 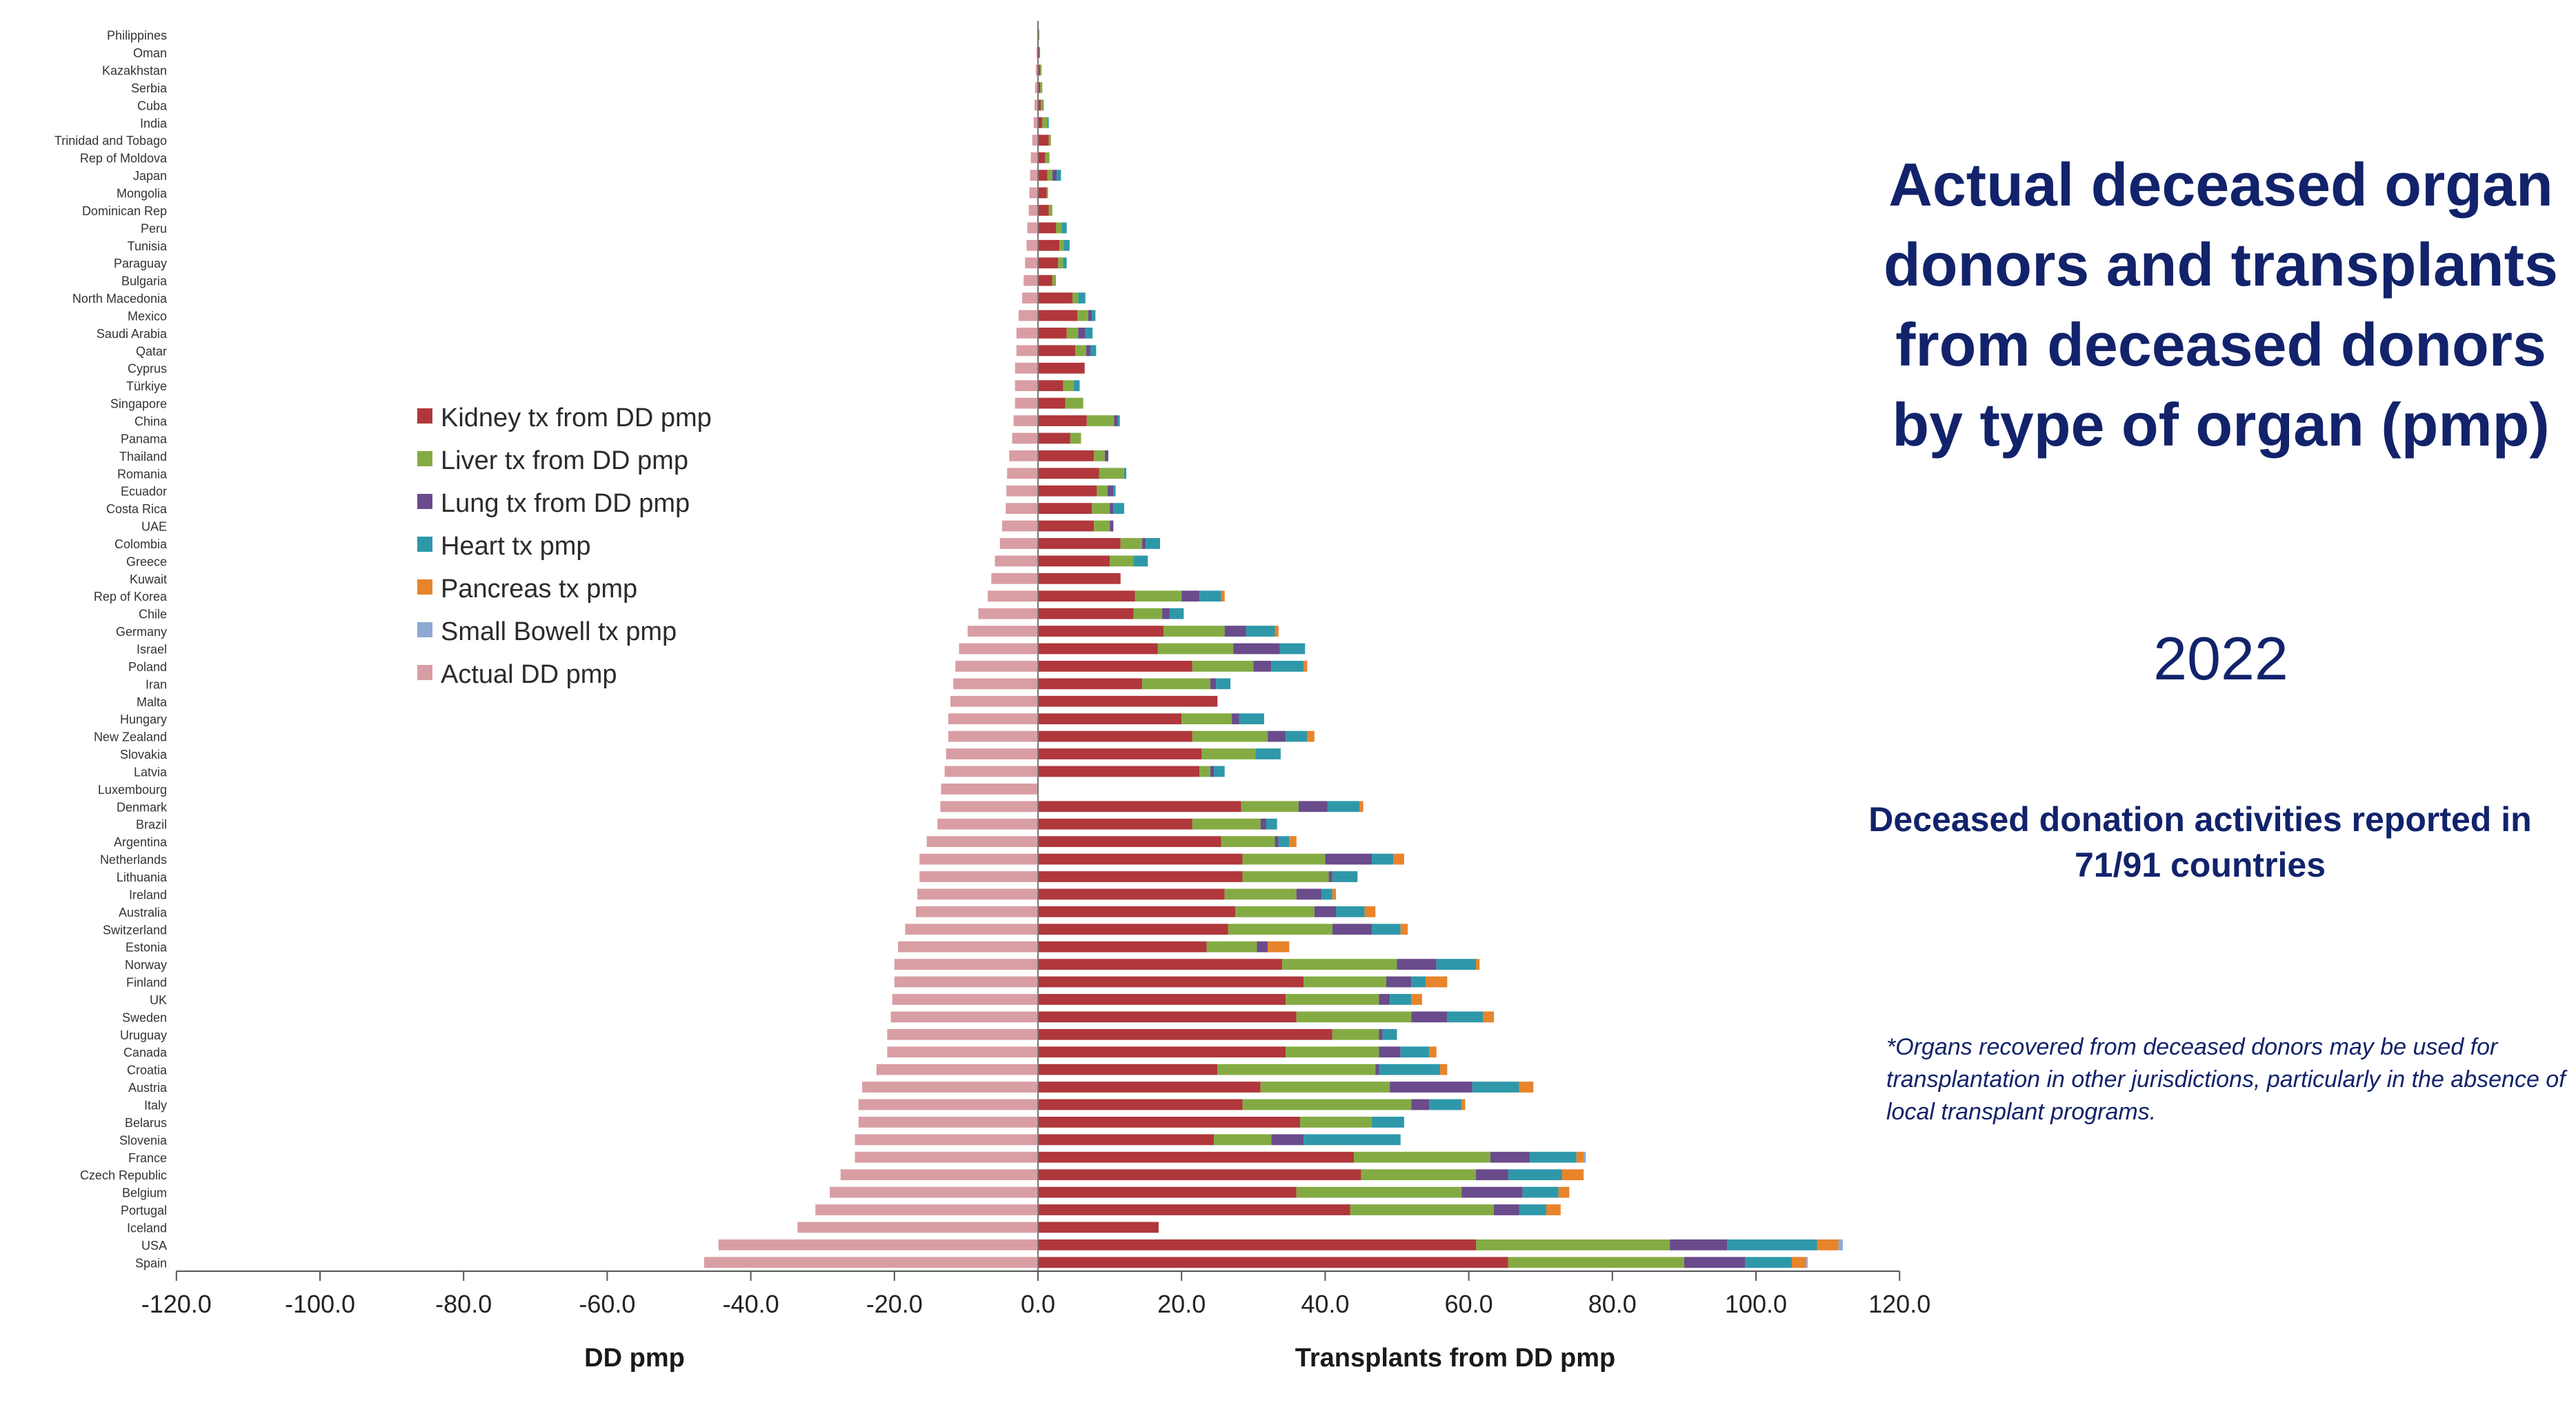 What do you see at coordinates (154, 527) in the screenshot?
I see `category-label: UAE` at bounding box center [154, 527].